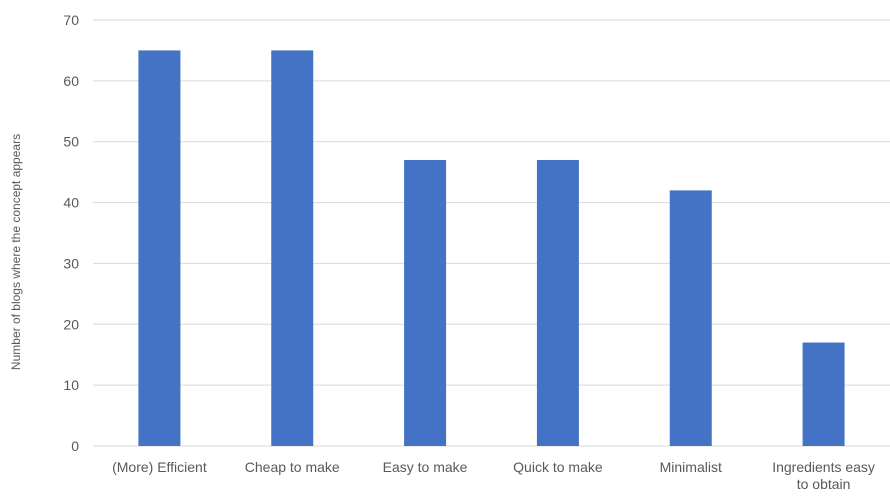 The image size is (890, 500). Describe the element at coordinates (75, 446) in the screenshot. I see `y-tick-label: 0` at that location.